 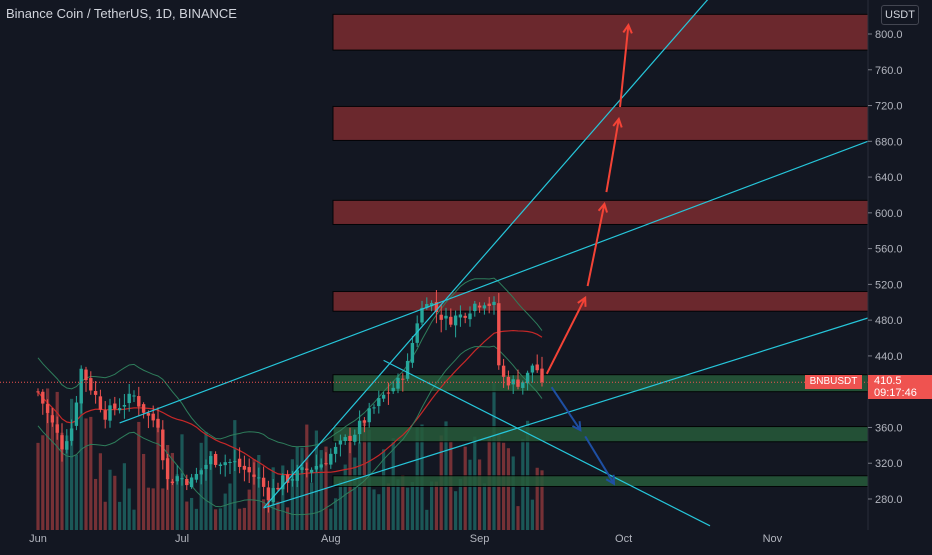 What do you see at coordinates (547, 443) in the screenshot?
I see `trendline` at bounding box center [547, 443].